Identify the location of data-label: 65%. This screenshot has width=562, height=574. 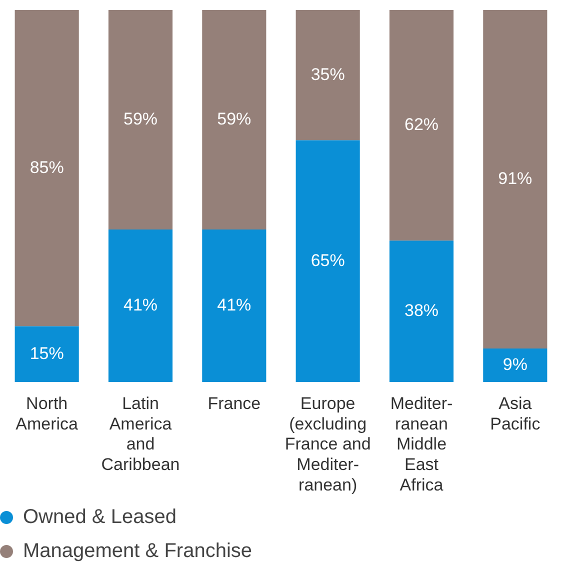
(327, 260).